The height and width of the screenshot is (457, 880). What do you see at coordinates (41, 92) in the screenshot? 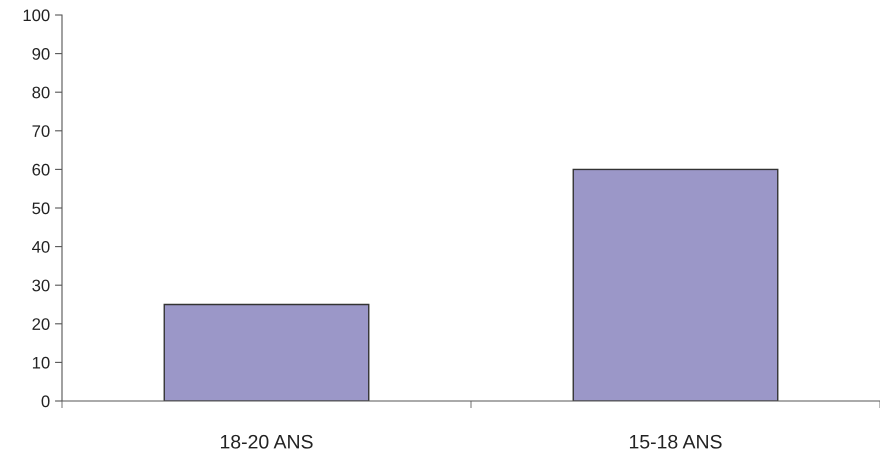
I see `y-tick-label: 80` at bounding box center [41, 92].